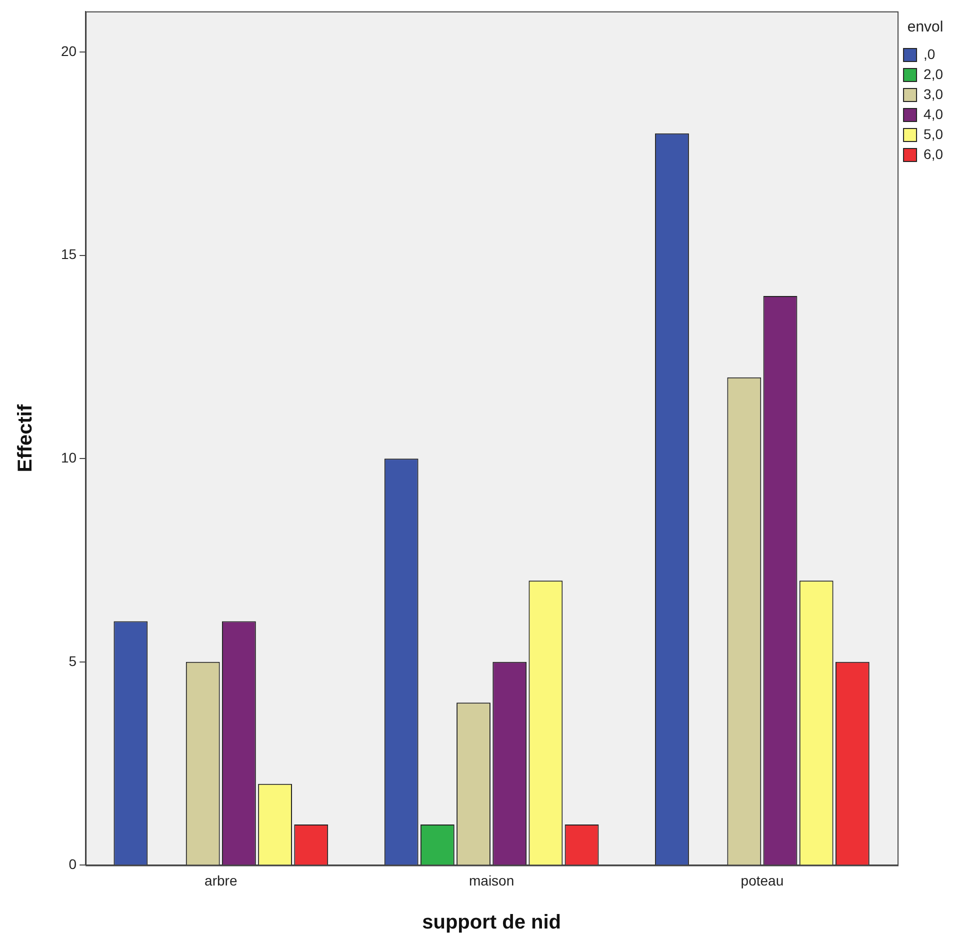 This screenshot has width=963, height=945. I want to click on legend-label: ,0, so click(930, 54).